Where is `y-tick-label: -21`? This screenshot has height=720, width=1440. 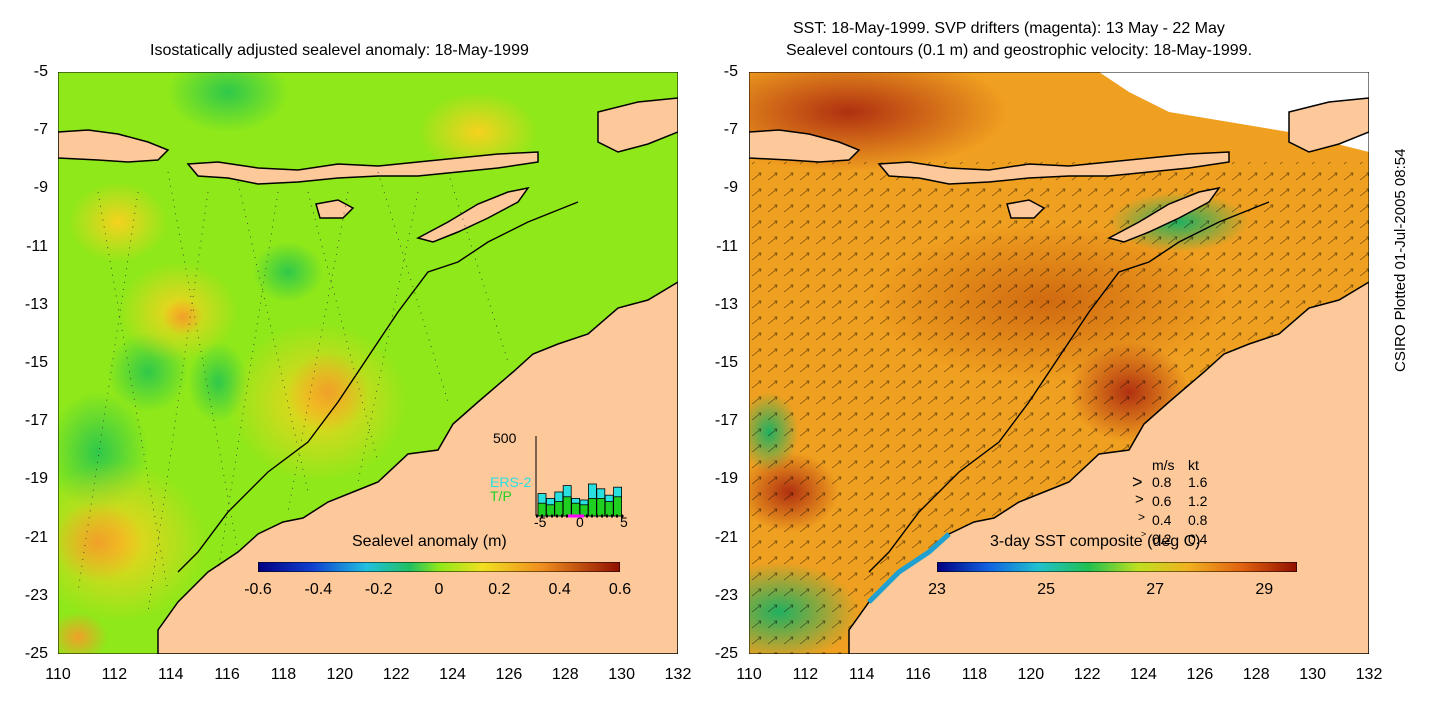
y-tick-label: -21 is located at coordinates (36, 537).